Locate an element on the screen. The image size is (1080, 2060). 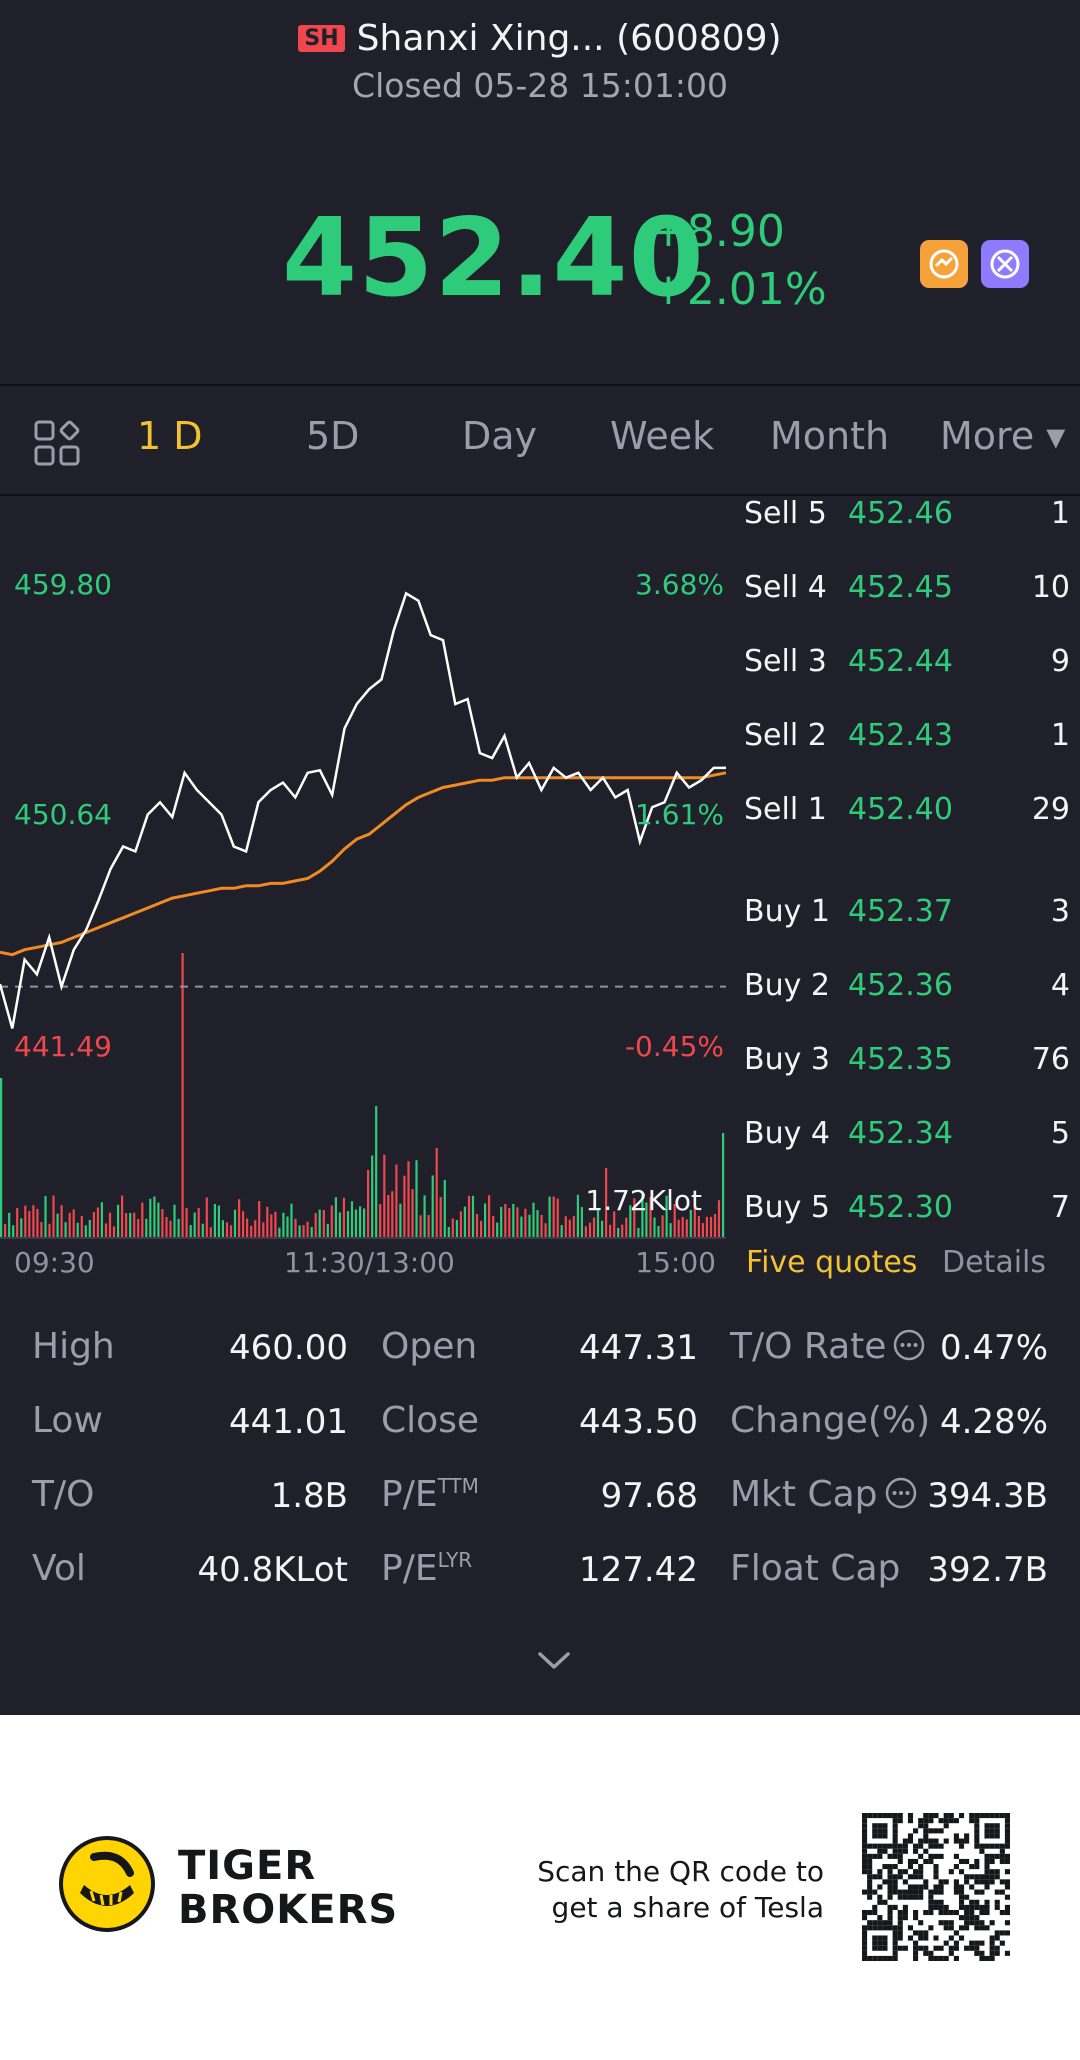
tab-week: Week is located at coordinates (662, 436).